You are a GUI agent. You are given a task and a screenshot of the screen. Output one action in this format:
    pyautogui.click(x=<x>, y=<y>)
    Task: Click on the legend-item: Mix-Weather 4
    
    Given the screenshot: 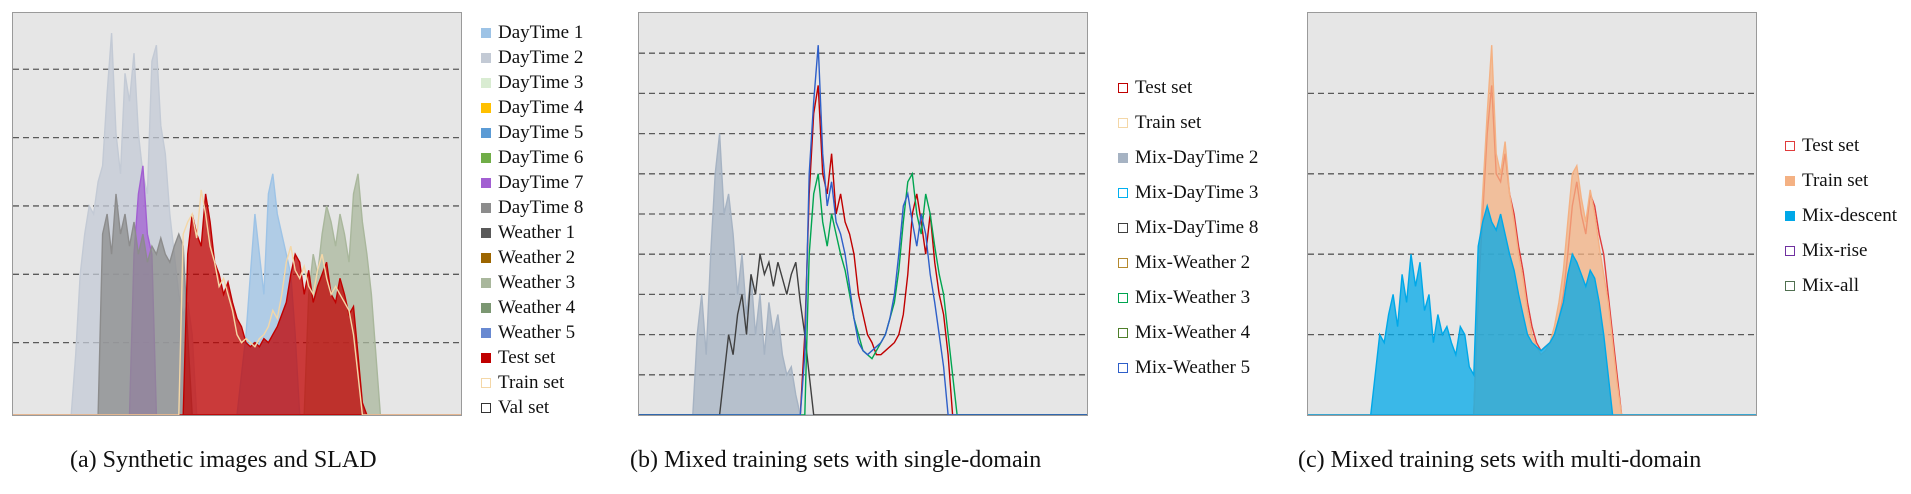 What is the action you would take?
    pyautogui.click(x=1188, y=332)
    